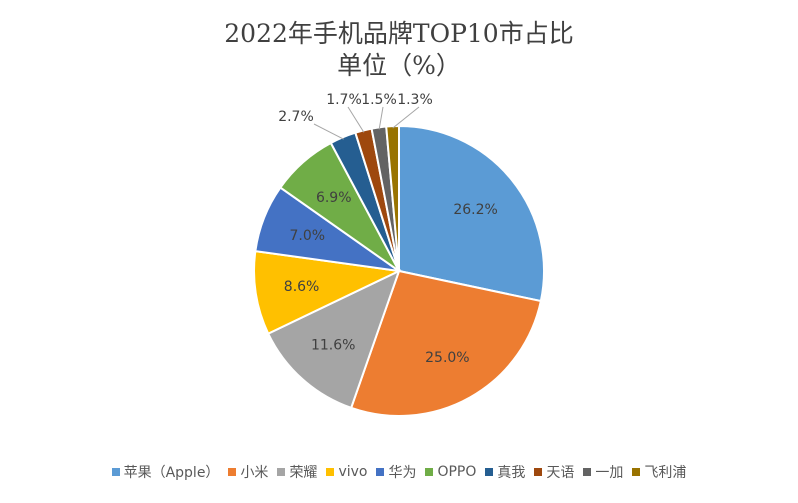 This screenshot has height=503, width=798. Describe the element at coordinates (307, 236) in the screenshot. I see `data-label: 7.0%` at that location.